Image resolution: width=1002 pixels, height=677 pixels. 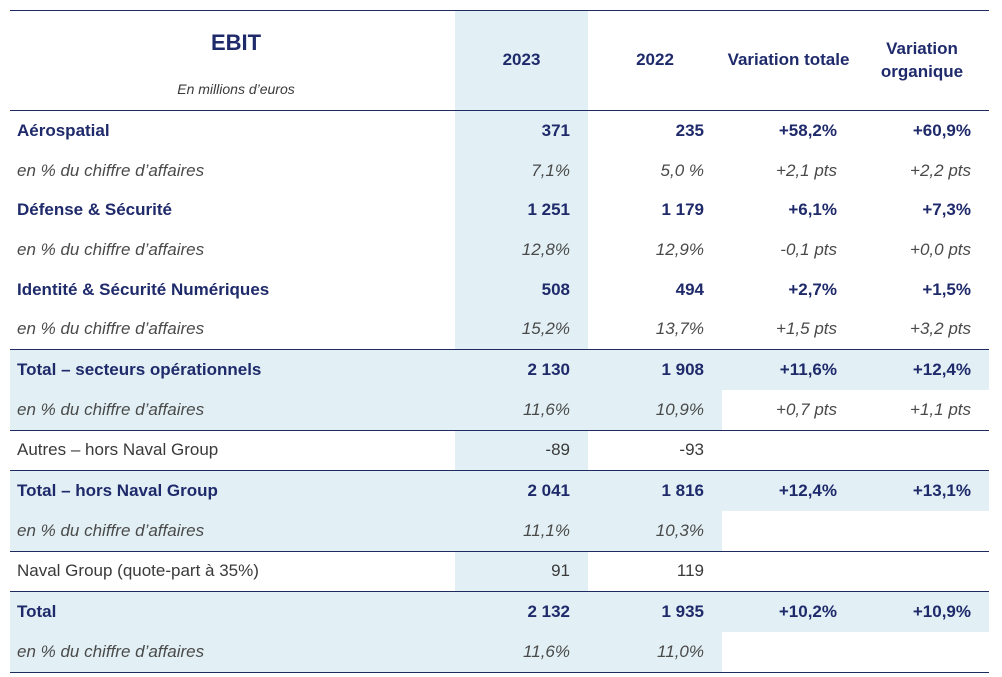 I want to click on pct-row: en % du chiffre d’affaires 11,6% 11,0%, so click(x=499, y=652).